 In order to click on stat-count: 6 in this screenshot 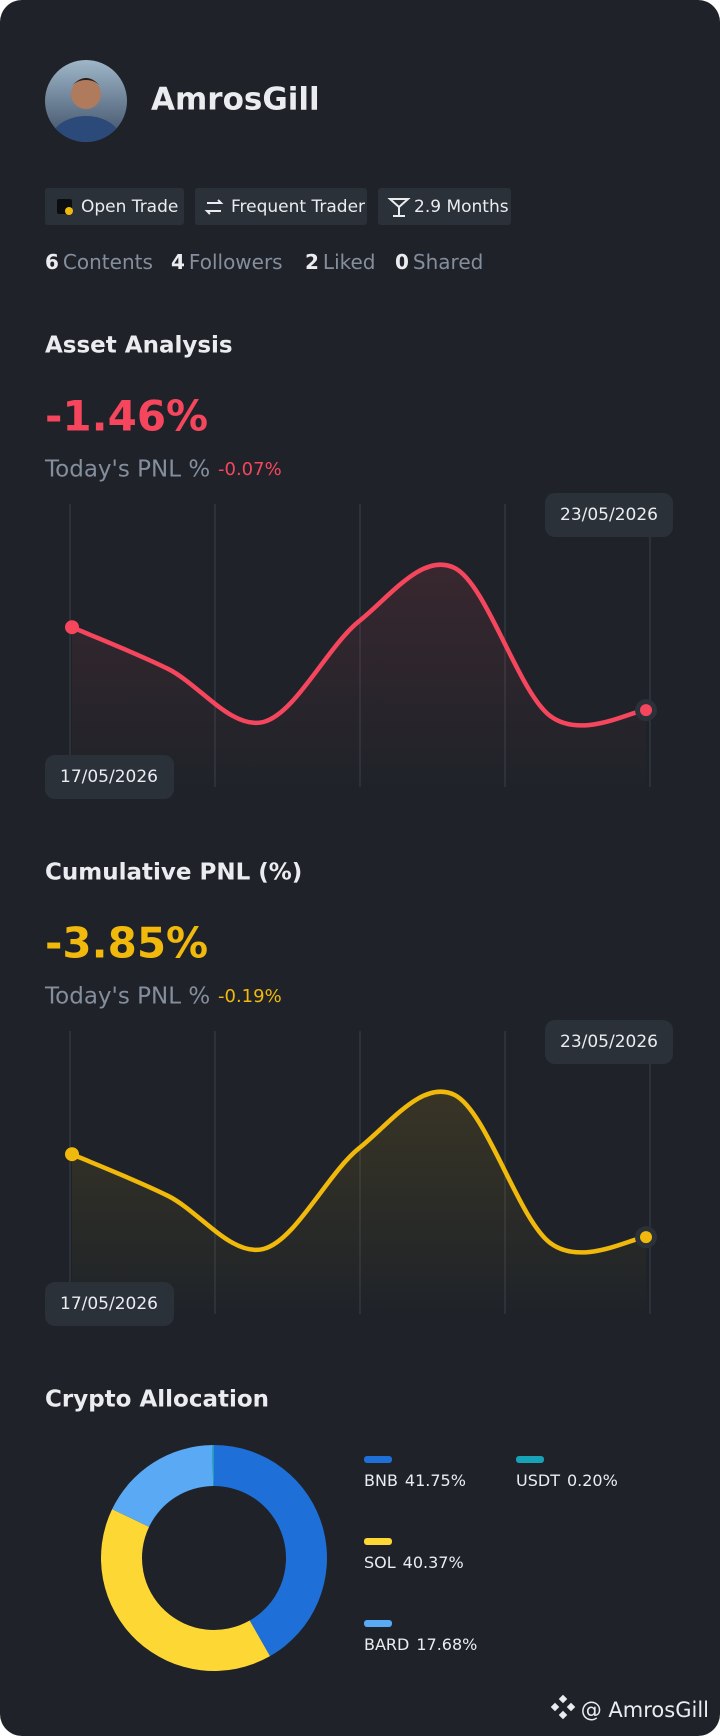, I will do `click(52, 262)`.